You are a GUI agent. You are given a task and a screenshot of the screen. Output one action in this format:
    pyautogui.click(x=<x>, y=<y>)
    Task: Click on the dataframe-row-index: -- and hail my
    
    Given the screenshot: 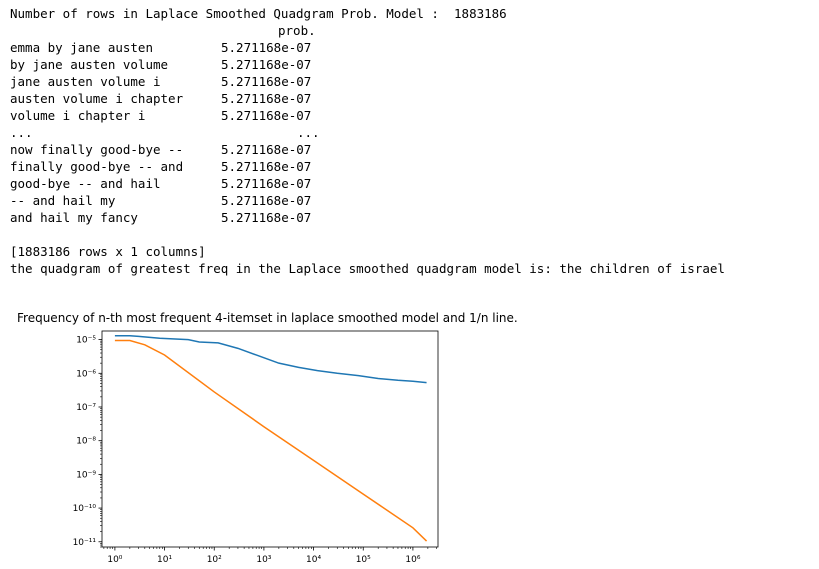 What is the action you would take?
    pyautogui.click(x=63, y=200)
    